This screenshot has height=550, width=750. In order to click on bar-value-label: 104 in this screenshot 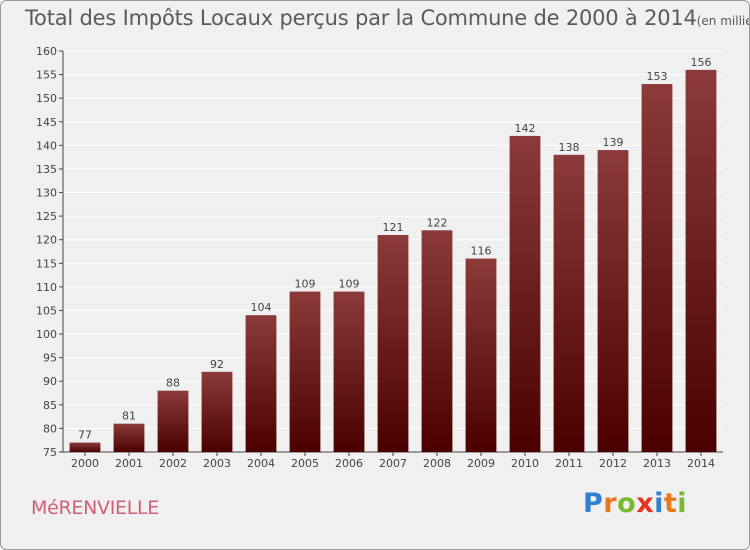, I will do `click(261, 307)`.